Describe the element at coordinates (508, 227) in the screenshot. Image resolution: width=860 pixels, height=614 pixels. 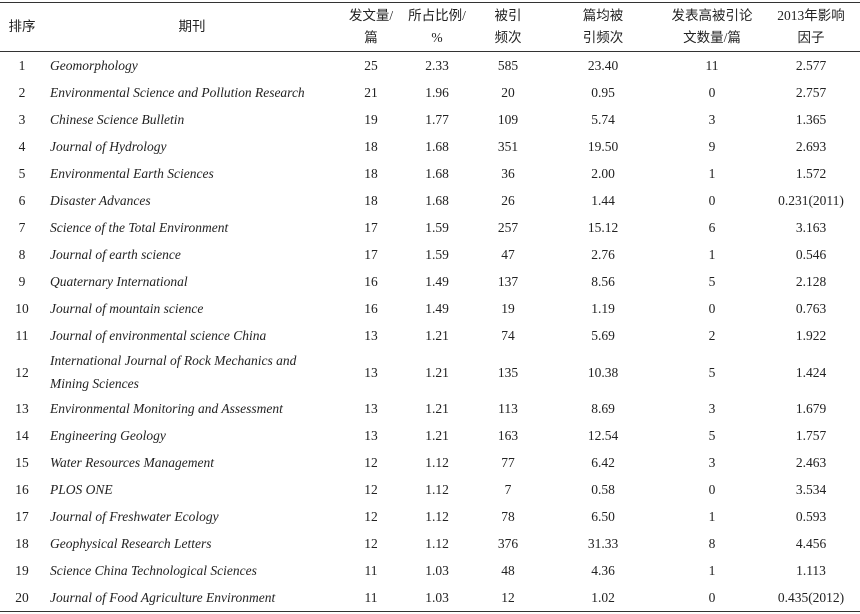
I see `table-cell: 257` at that location.